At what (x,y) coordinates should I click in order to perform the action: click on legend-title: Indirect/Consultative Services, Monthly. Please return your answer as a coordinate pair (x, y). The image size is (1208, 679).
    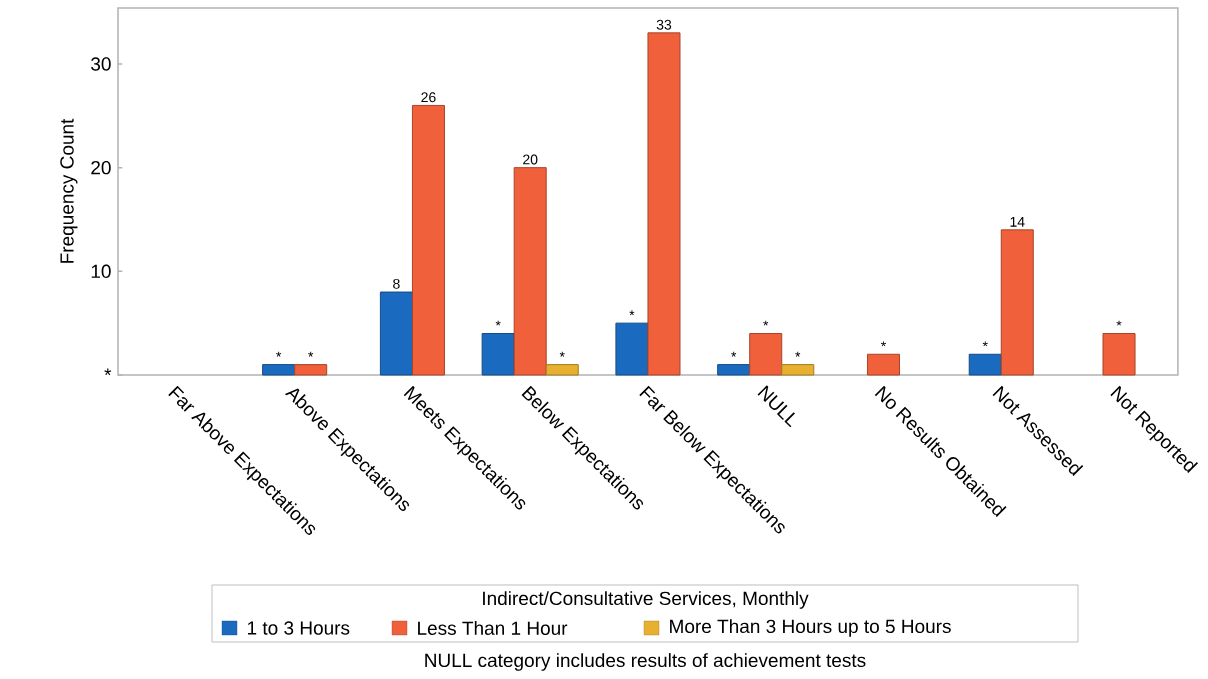
    Looking at the image, I should click on (646, 600).